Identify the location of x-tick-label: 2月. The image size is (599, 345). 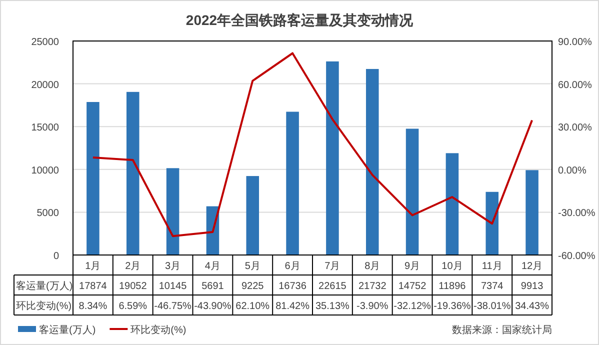
(133, 266).